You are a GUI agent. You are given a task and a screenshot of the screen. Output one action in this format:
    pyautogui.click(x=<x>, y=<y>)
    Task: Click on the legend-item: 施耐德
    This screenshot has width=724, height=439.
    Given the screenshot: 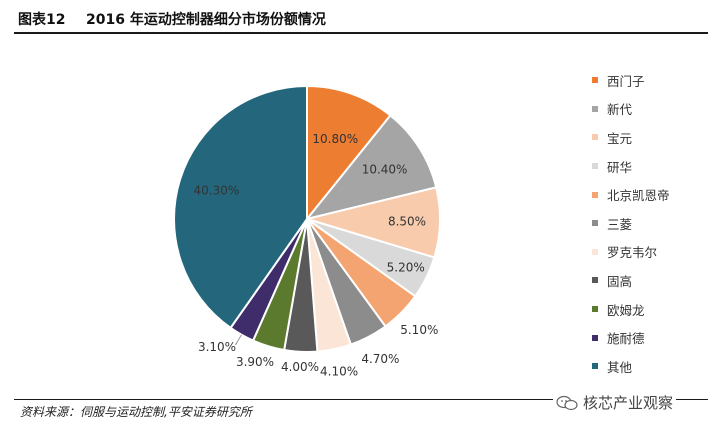 What is the action you would take?
    pyautogui.click(x=631, y=337)
    